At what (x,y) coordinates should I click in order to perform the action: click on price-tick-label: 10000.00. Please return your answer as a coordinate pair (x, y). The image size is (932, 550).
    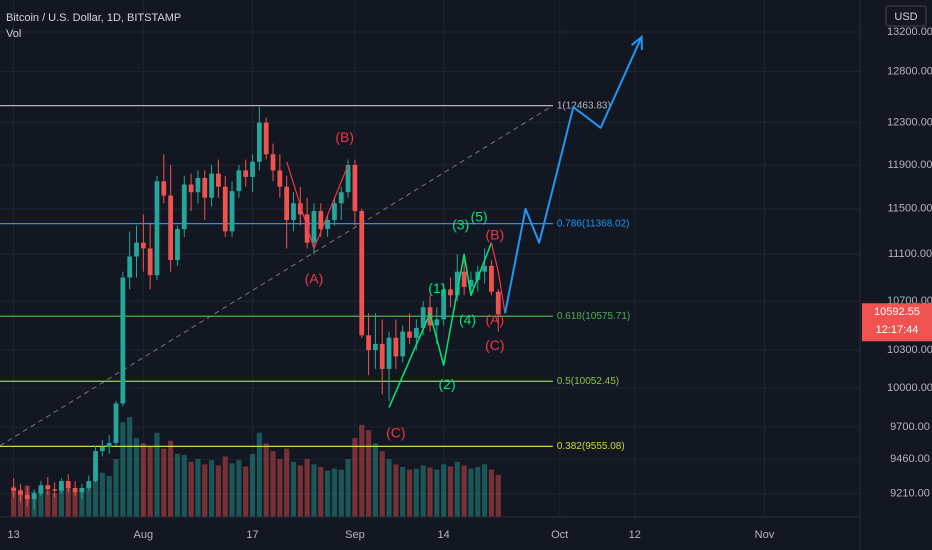
    Looking at the image, I should click on (909, 388).